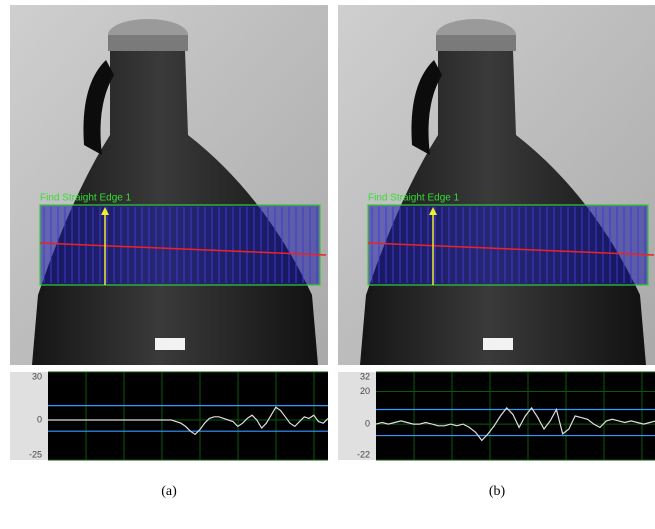 The width and height of the screenshot is (655, 529). Describe the element at coordinates (35, 454) in the screenshot. I see `y-tick-label: -25` at that location.